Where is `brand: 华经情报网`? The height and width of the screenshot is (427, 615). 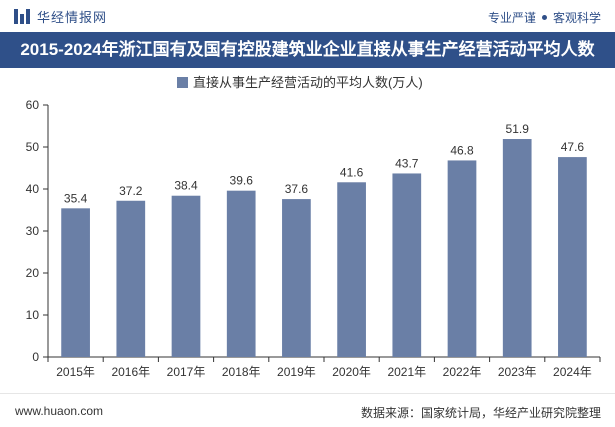
brand: 华经情报网 is located at coordinates (60, 16).